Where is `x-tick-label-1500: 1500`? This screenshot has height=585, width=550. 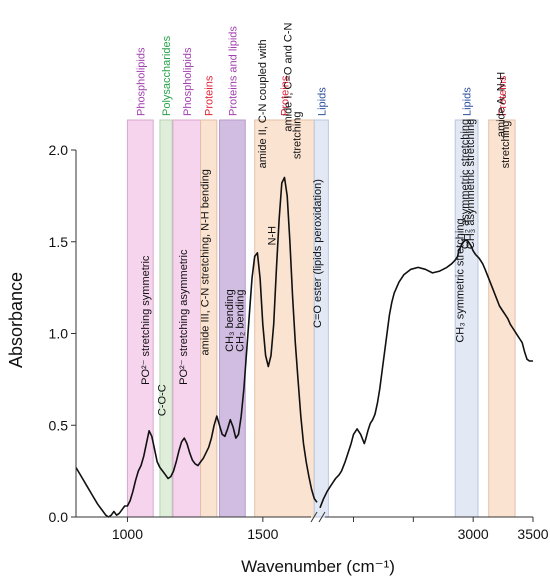 x-tick-label-1500: 1500 is located at coordinates (262, 534).